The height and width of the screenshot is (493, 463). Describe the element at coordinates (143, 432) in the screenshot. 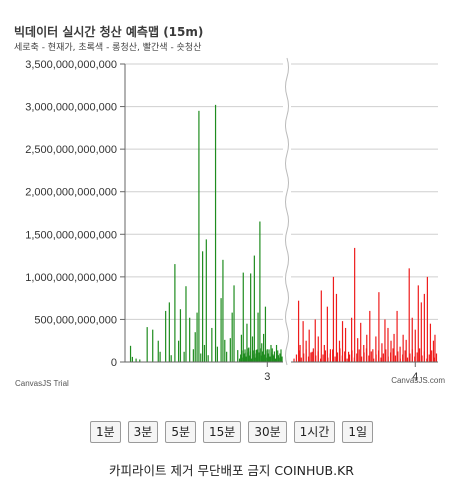

I see `interval-button-3m: 3분` at that location.